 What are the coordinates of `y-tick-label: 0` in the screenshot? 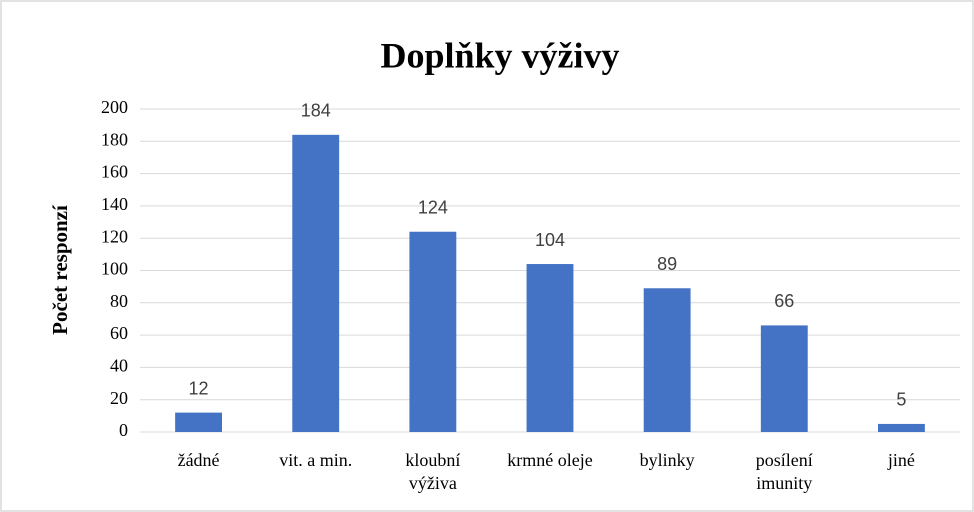 It's located at (123, 430).